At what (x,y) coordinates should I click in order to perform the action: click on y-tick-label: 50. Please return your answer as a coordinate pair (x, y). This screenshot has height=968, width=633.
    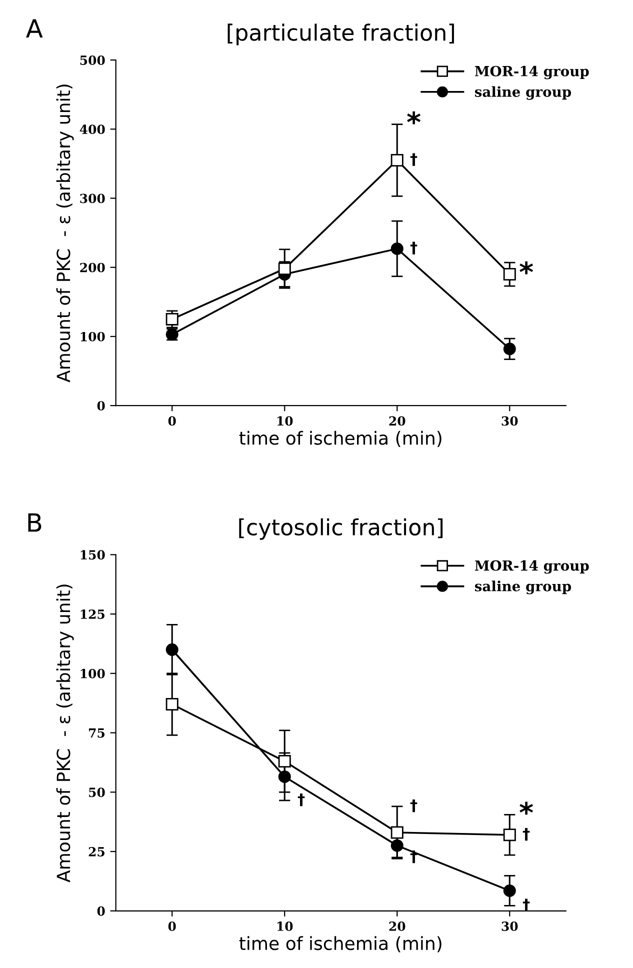
    Looking at the image, I should click on (97, 793).